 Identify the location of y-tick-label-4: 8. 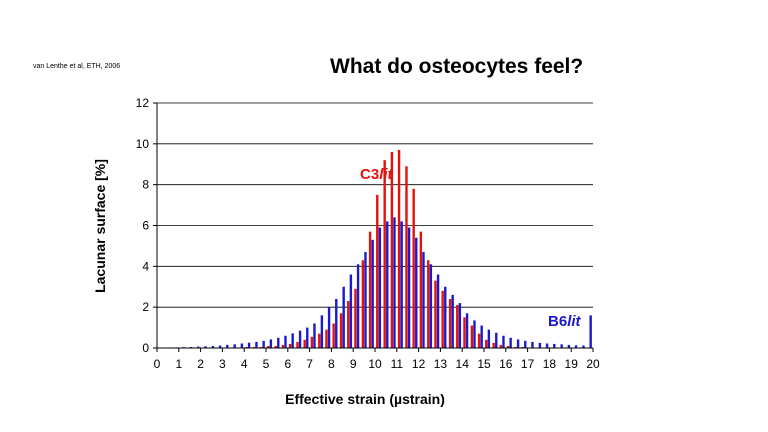
(145, 185).